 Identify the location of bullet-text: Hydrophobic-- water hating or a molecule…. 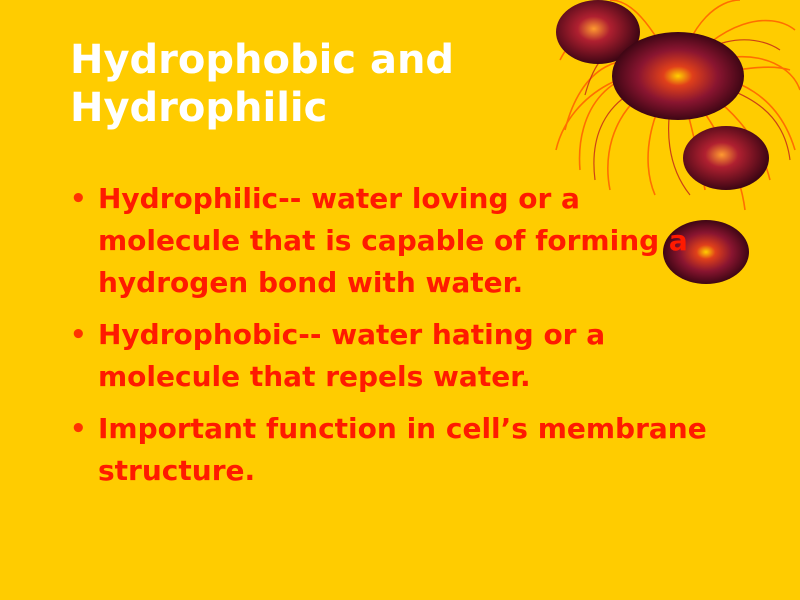
(352, 355).